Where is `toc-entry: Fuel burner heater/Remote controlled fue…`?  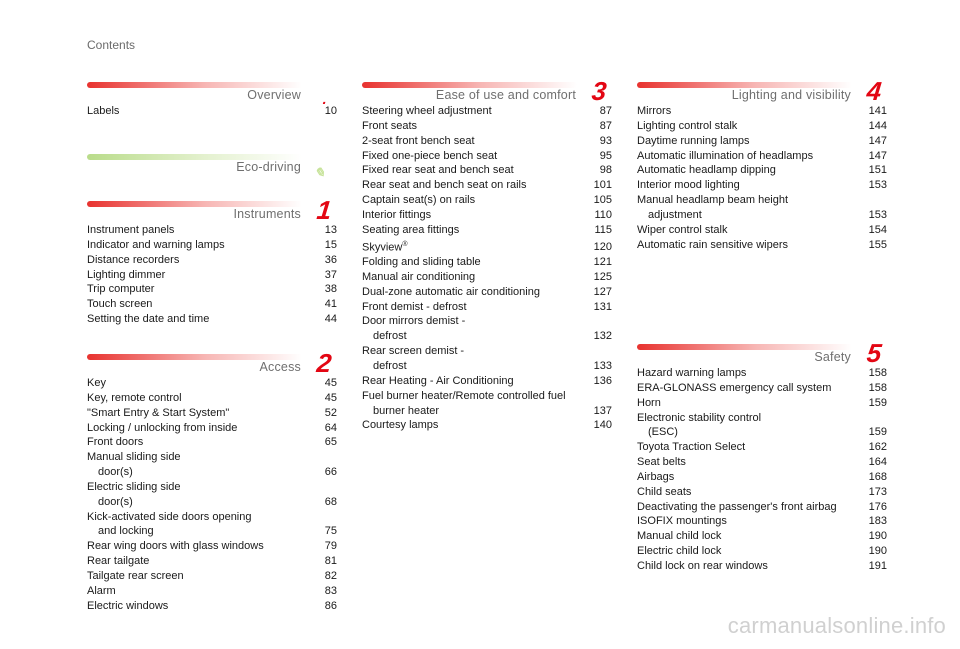 toc-entry: Fuel burner heater/Remote controlled fue… is located at coordinates (487, 404).